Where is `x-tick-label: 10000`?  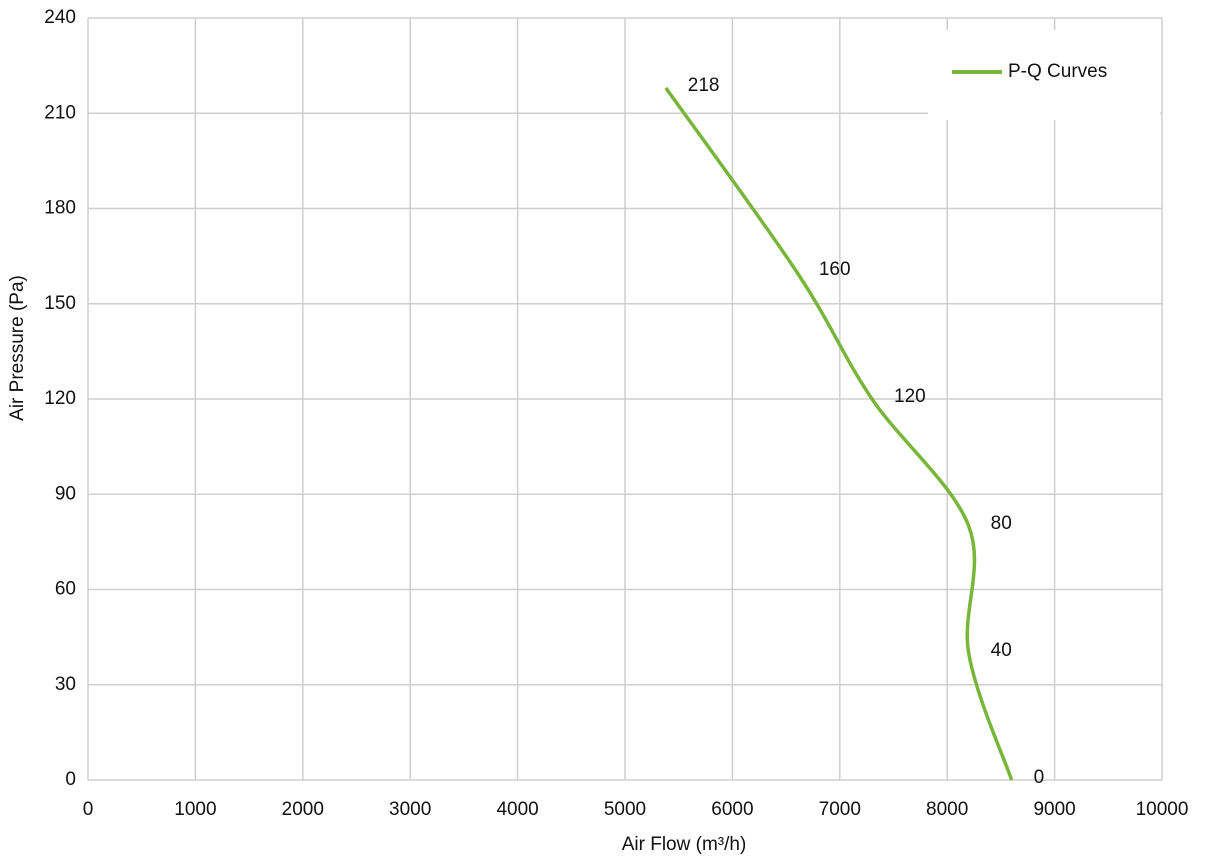
x-tick-label: 10000 is located at coordinates (1162, 809).